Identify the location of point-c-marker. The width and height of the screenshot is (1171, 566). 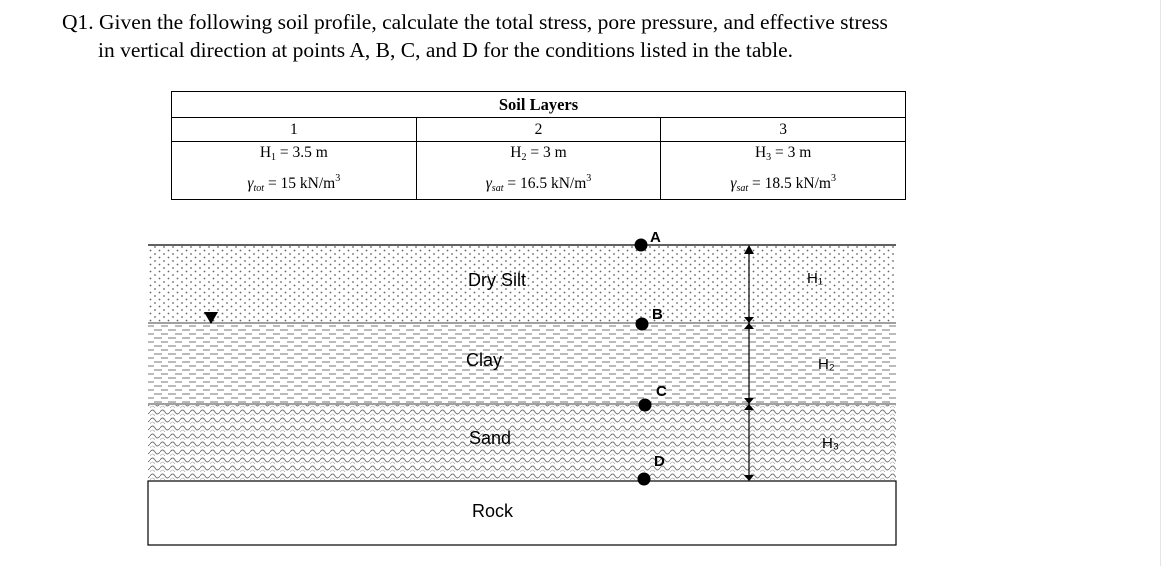
(645, 405).